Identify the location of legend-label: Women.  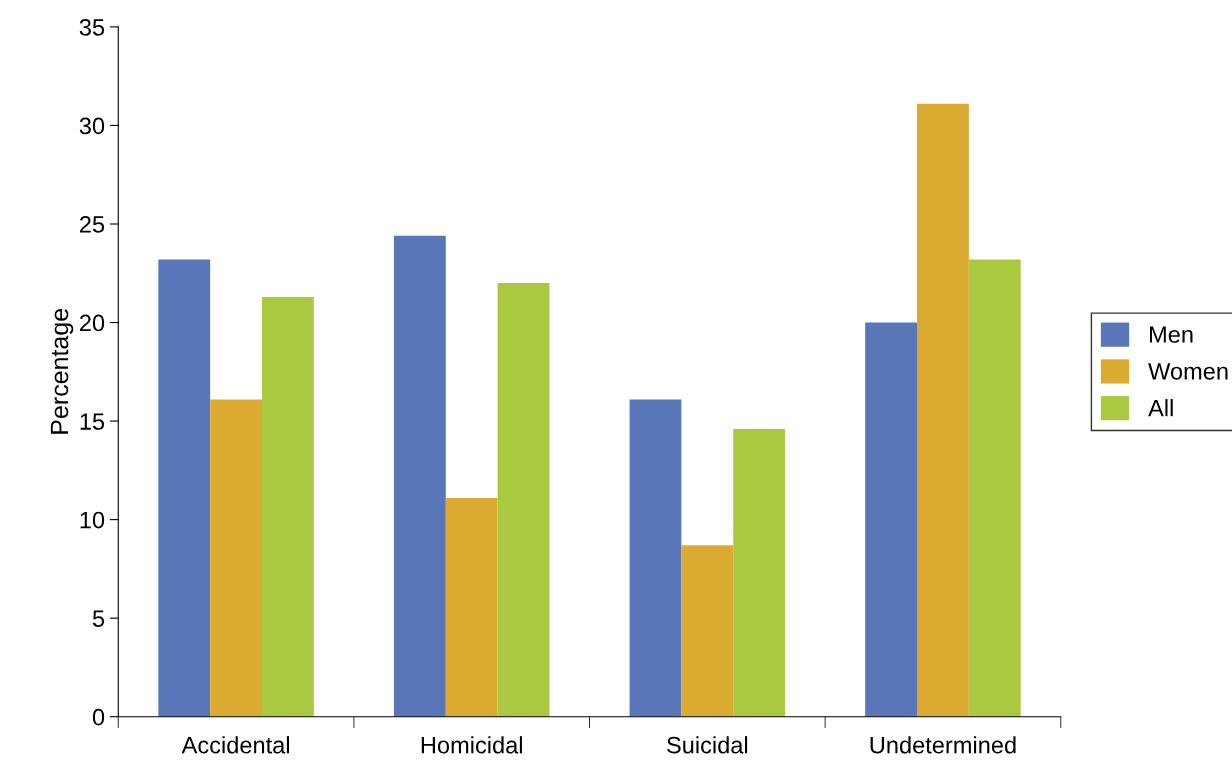
(1188, 371).